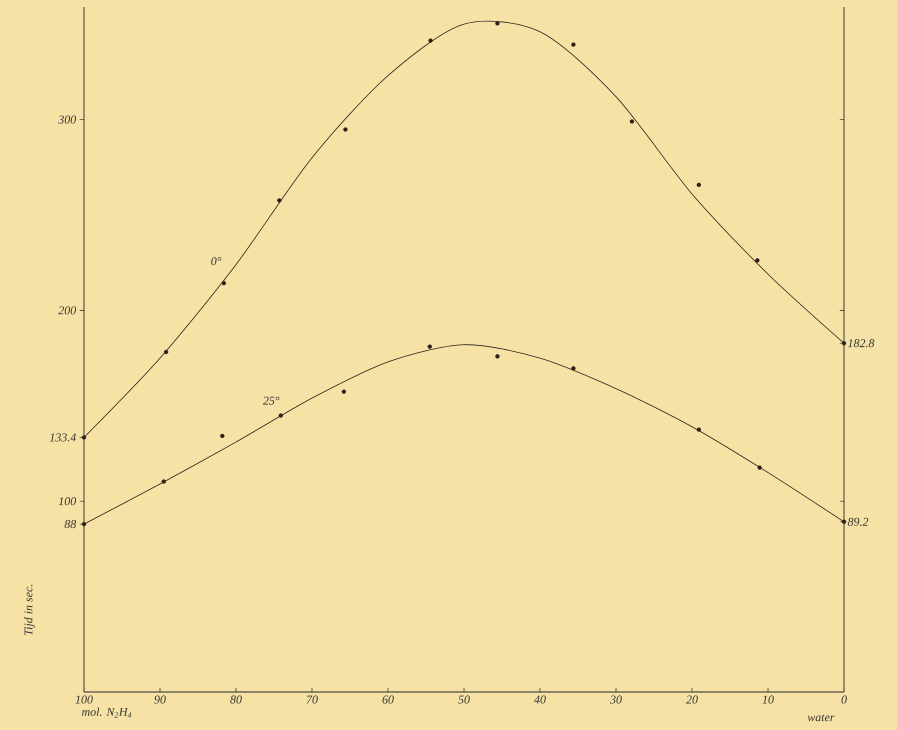 The image size is (897, 730). What do you see at coordinates (63, 437) in the screenshot?
I see `y-tick-label: 133.4` at bounding box center [63, 437].